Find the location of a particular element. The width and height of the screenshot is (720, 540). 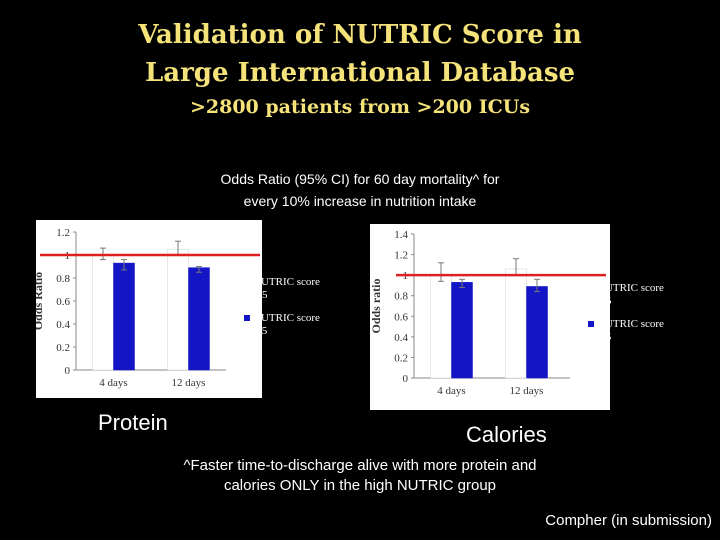

protein-label: Protein is located at coordinates (133, 422).